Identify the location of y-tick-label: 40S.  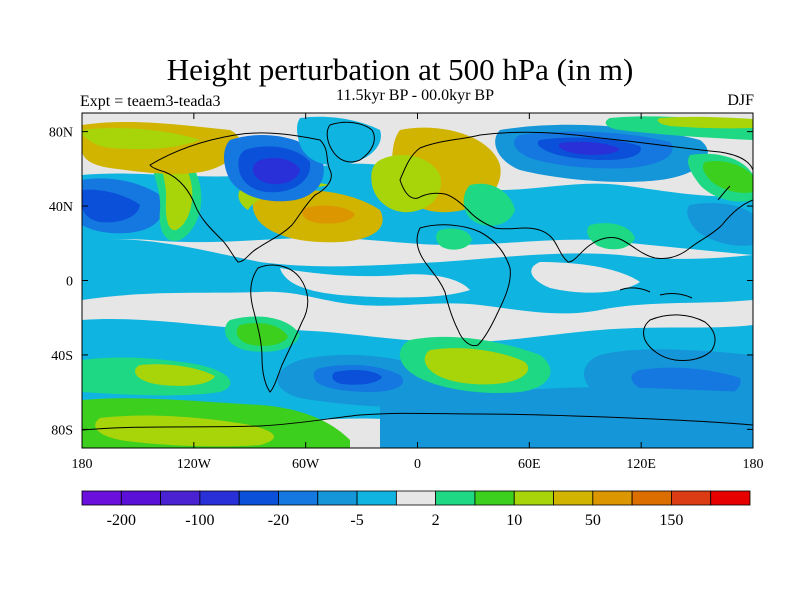
(62, 356).